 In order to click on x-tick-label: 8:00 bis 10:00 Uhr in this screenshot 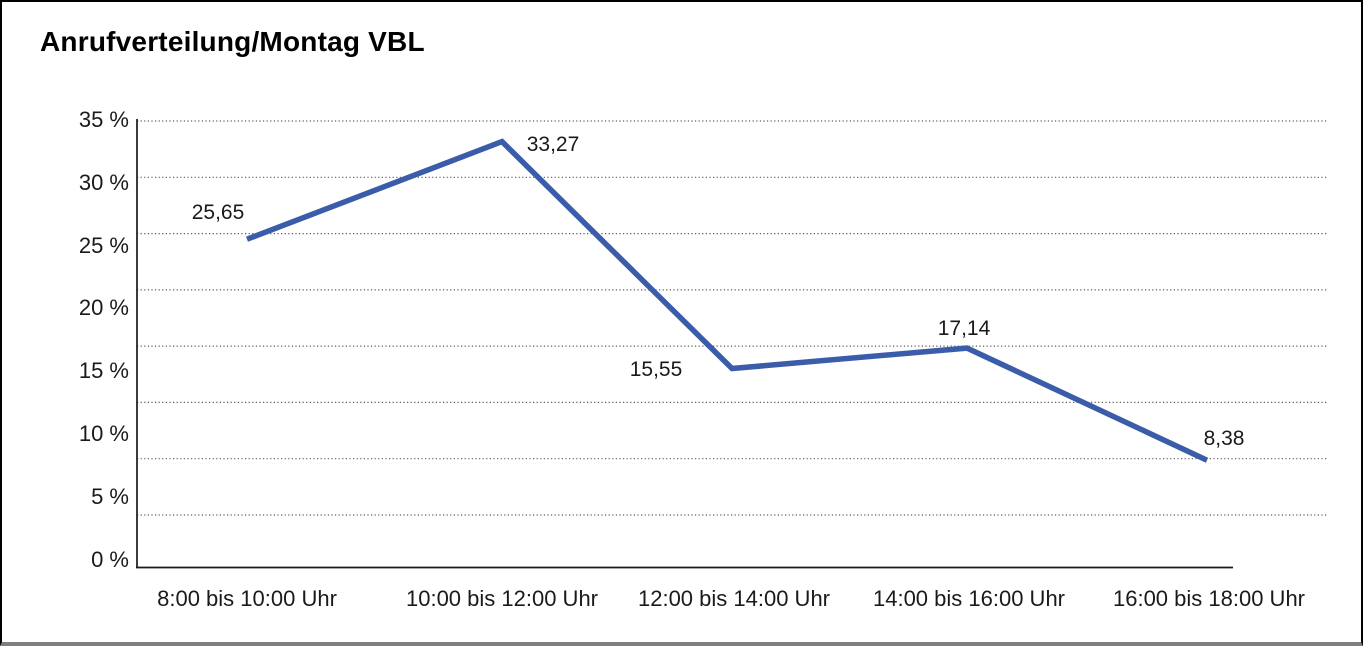, I will do `click(247, 598)`.